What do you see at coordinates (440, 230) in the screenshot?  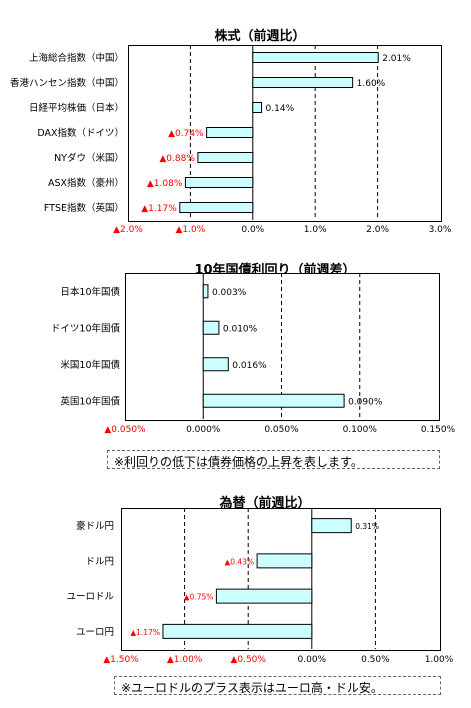 I see `stocks-tick-label: 3.0%` at bounding box center [440, 230].